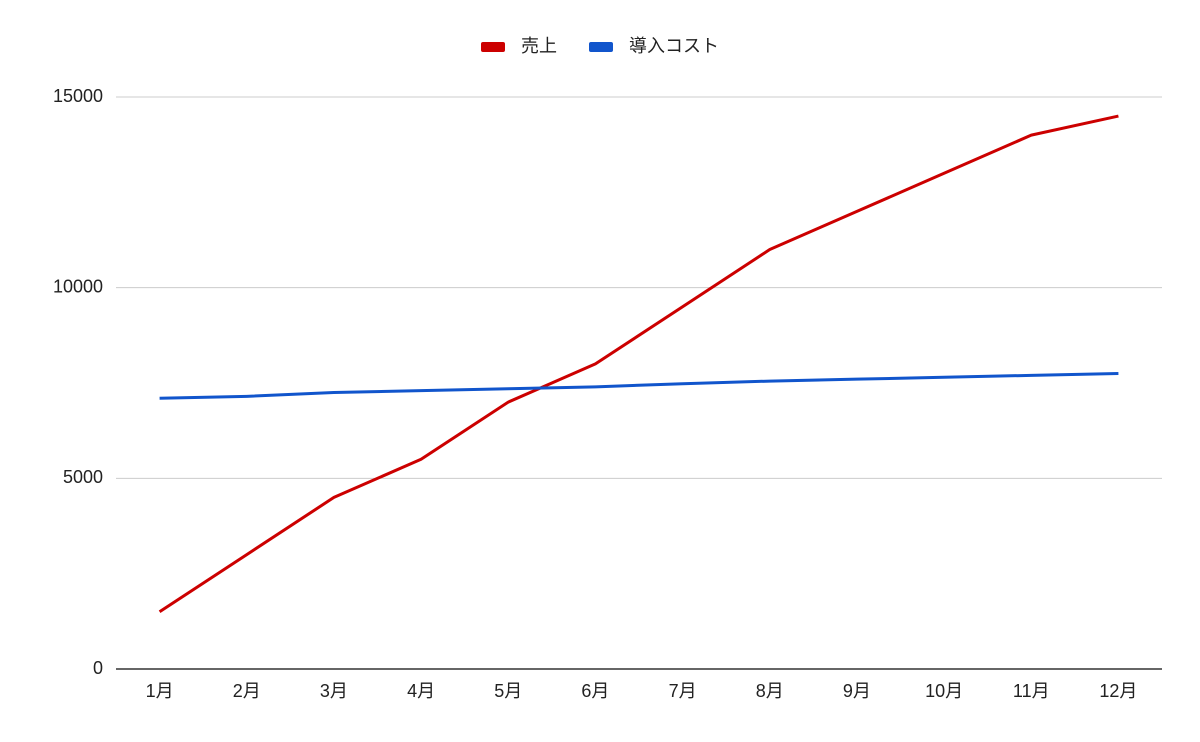 The image size is (1200, 742). I want to click on x-tick-label: 2月, so click(247, 691).